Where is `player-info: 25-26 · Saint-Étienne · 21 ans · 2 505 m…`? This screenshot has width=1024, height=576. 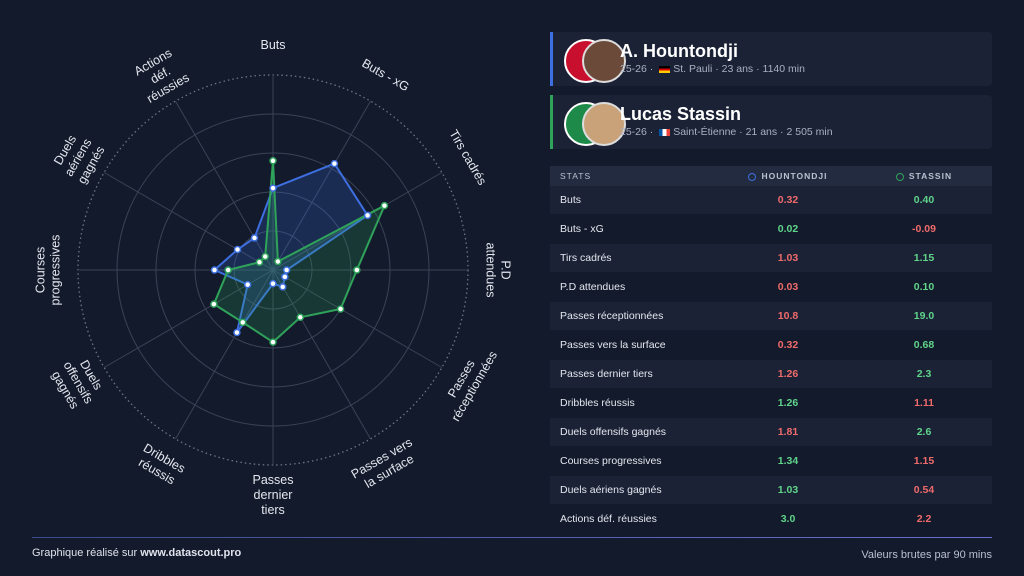
player-info: 25-26 · Saint-Étienne · 21 ans · 2 505 m… is located at coordinates (726, 132).